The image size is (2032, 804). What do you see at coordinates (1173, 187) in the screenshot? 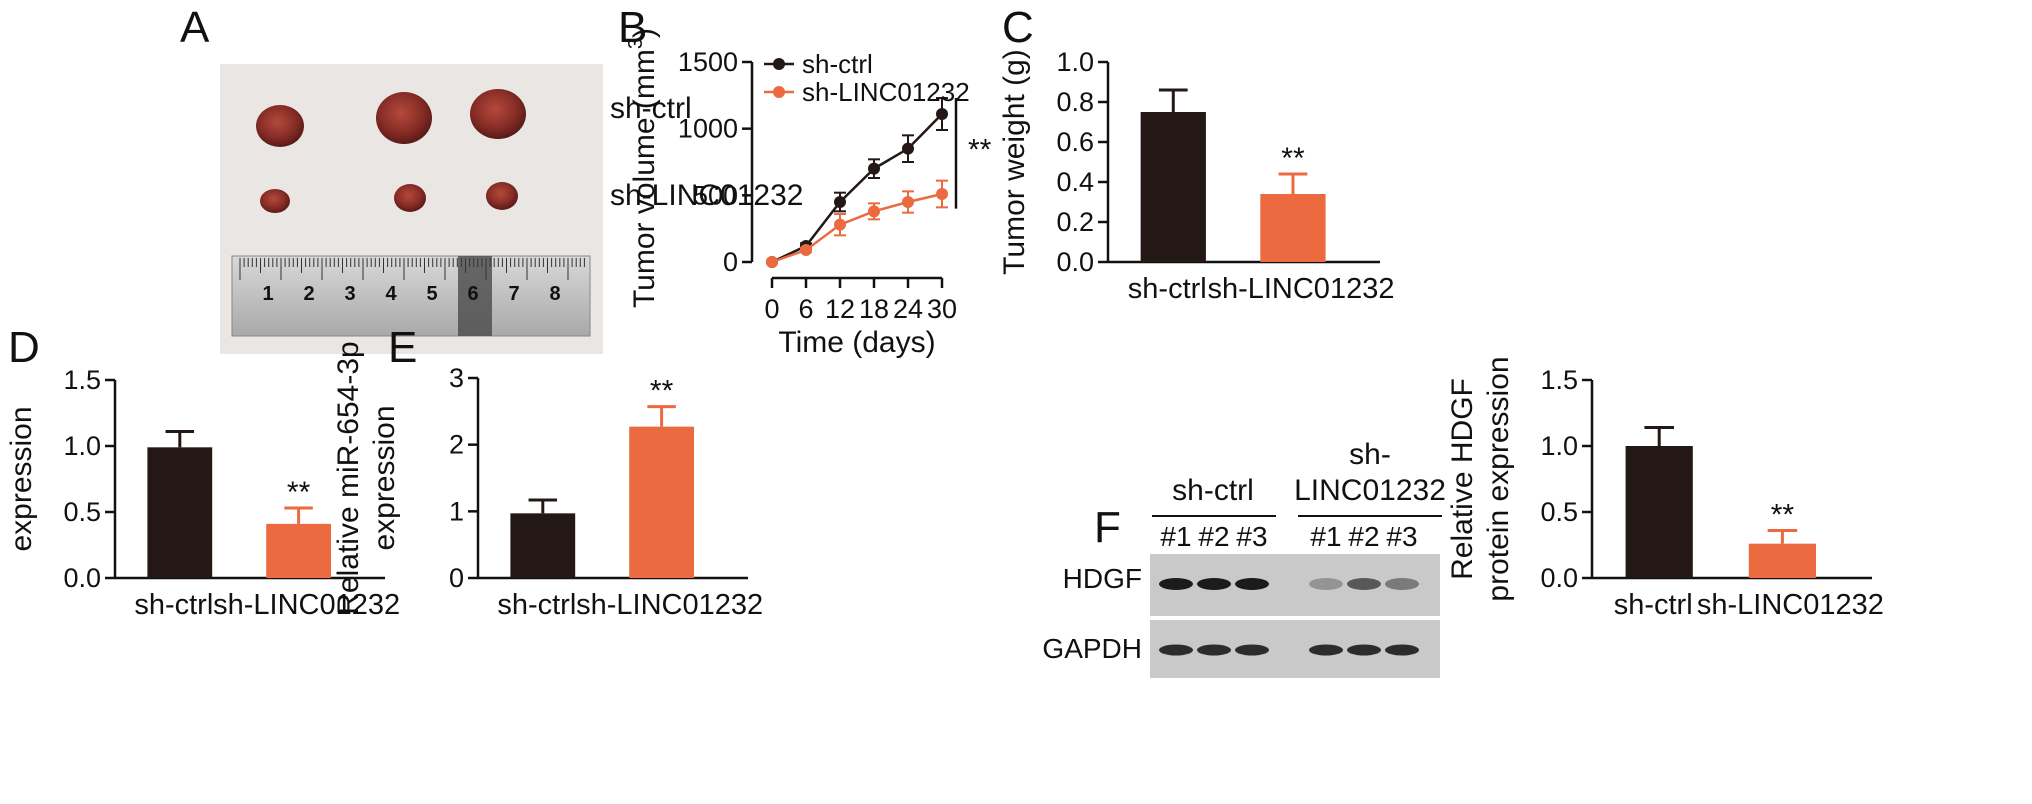
I see `chart-c-bar` at bounding box center [1173, 187].